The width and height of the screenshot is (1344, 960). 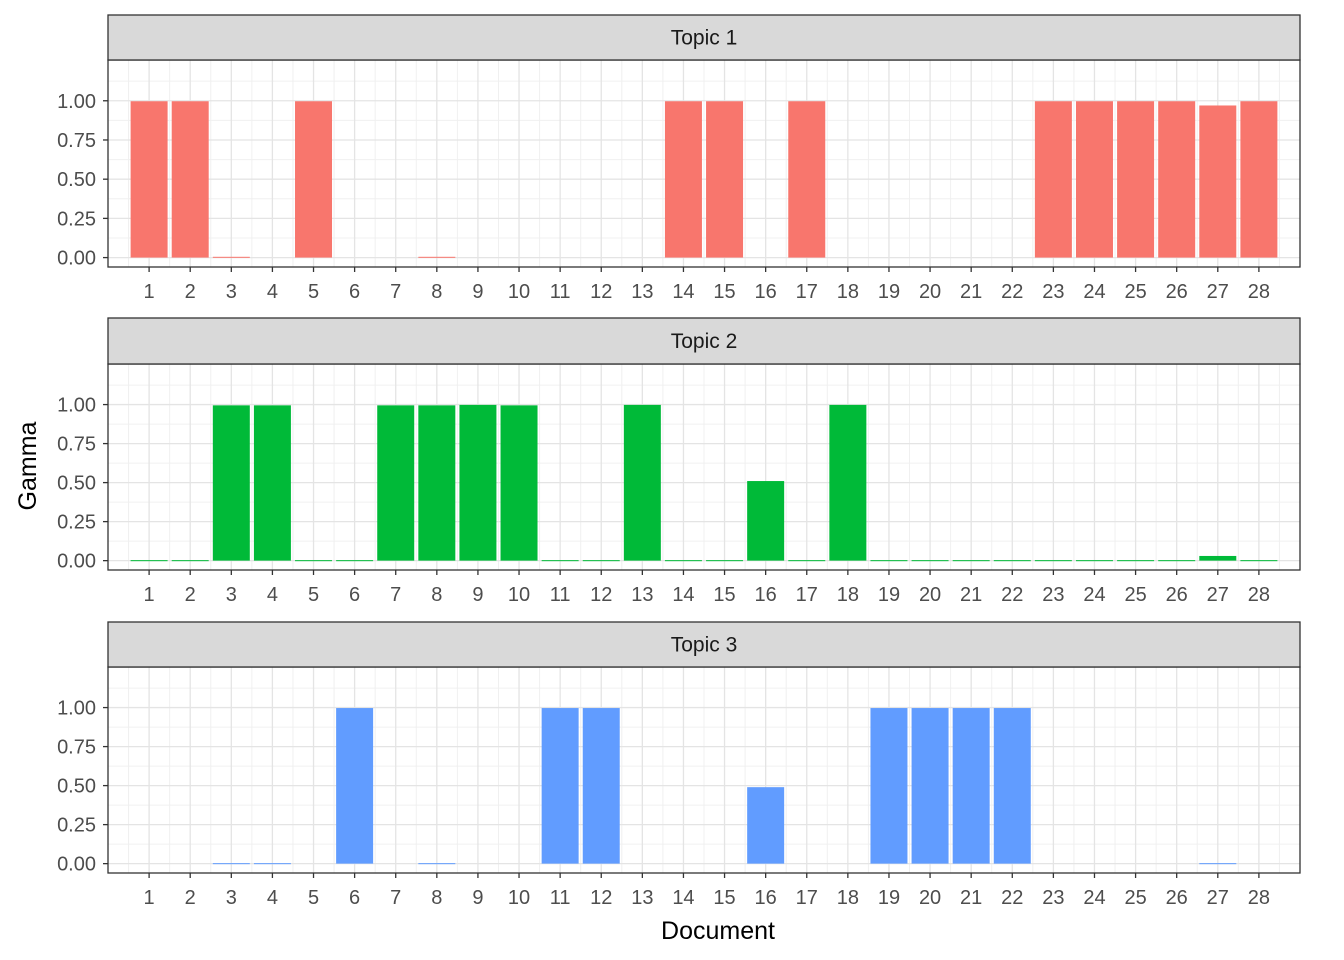 What do you see at coordinates (354, 898) in the screenshot?
I see `x-tick-label: 6` at bounding box center [354, 898].